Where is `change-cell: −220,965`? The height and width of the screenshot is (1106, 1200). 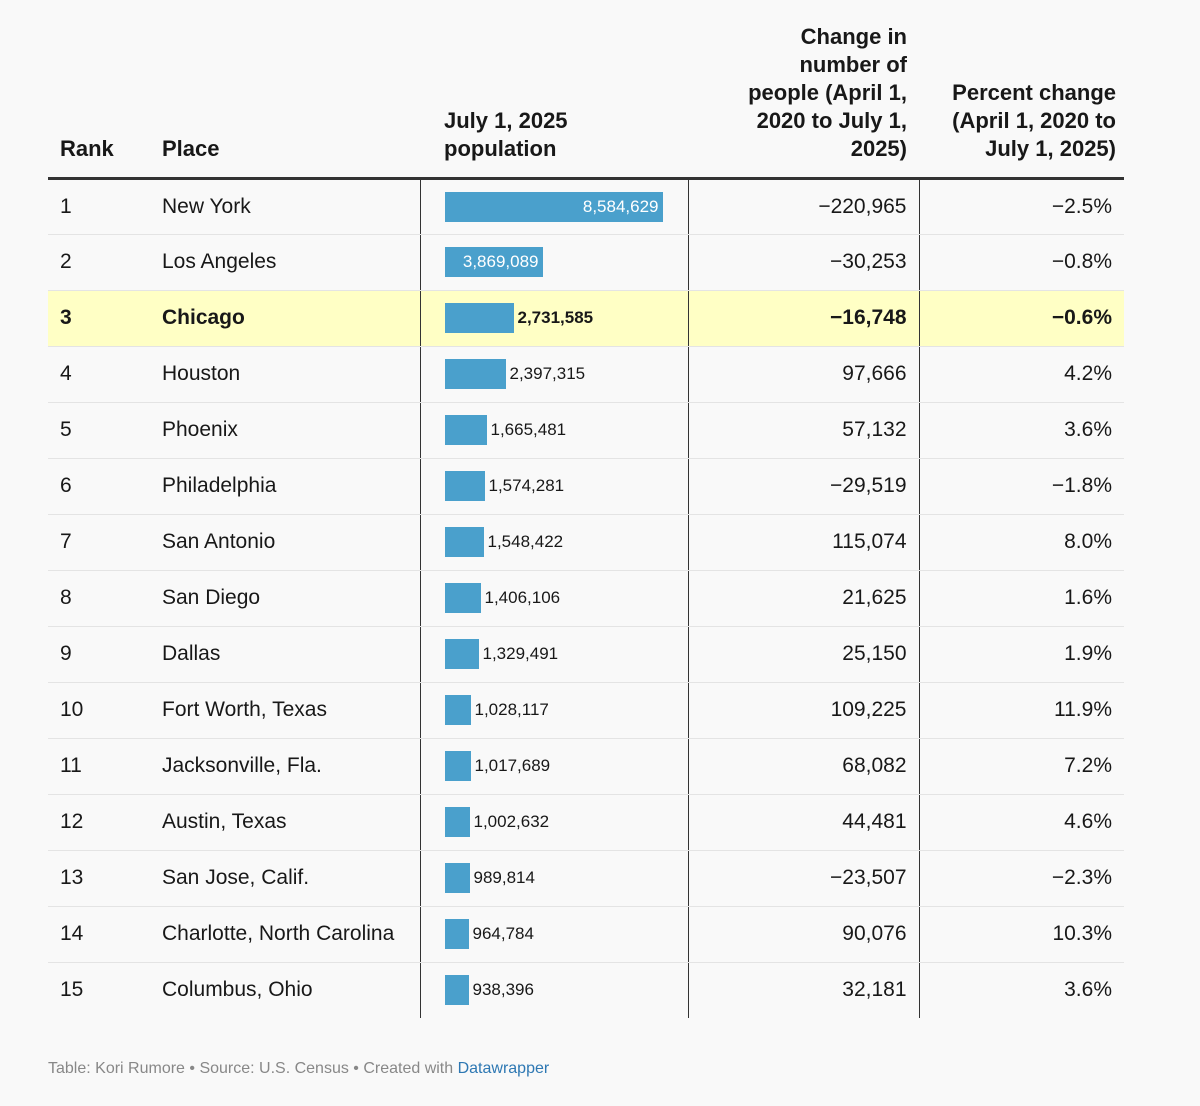 change-cell: −220,965 is located at coordinates (803, 206).